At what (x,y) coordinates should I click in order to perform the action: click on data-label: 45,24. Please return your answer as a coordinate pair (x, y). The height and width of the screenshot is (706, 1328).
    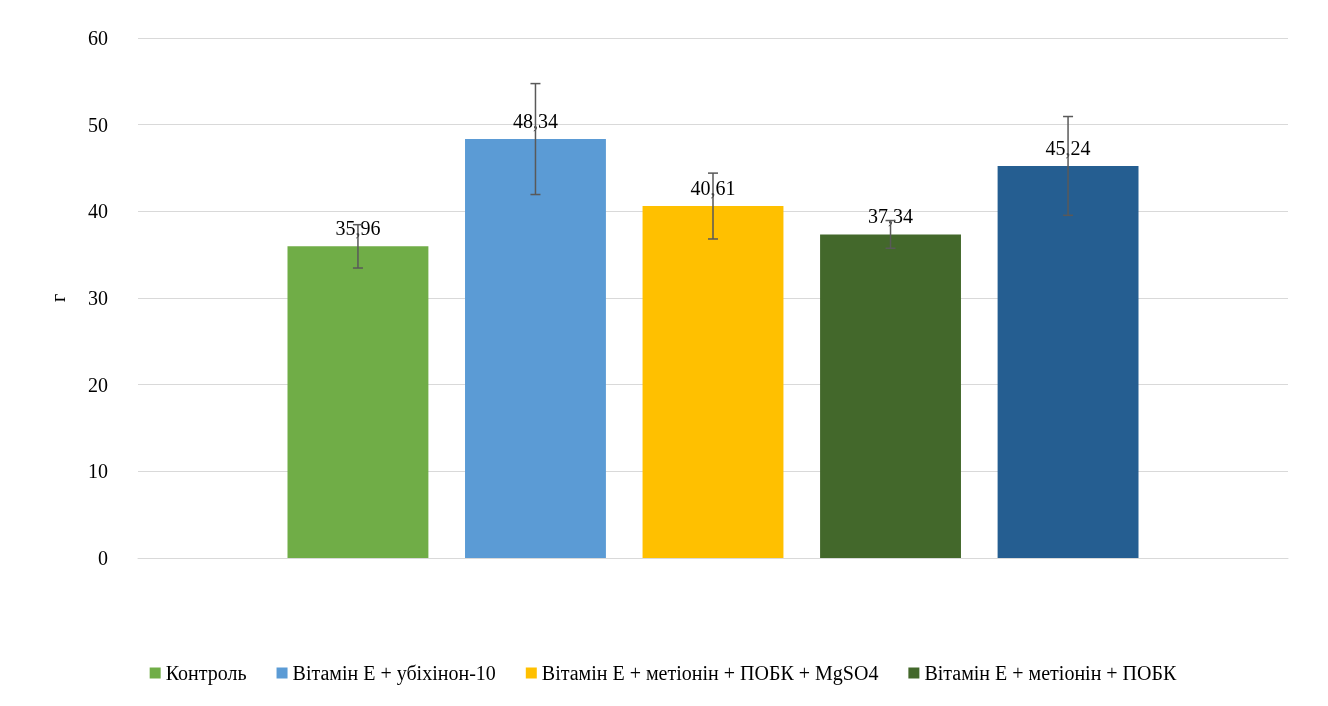
    Looking at the image, I should click on (1068, 147).